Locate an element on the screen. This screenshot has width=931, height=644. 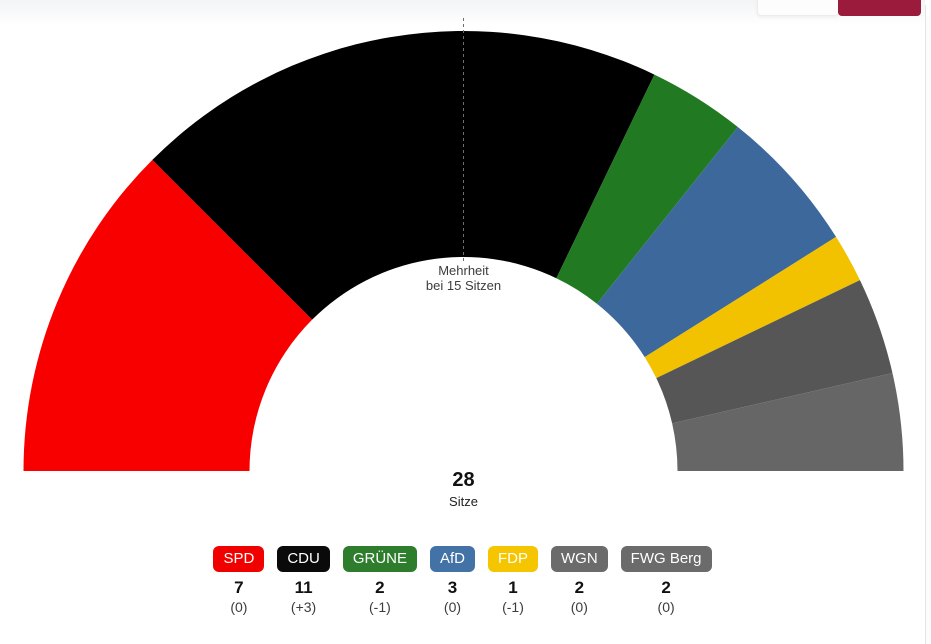
legend-badge-fdp: FDP is located at coordinates (513, 559).